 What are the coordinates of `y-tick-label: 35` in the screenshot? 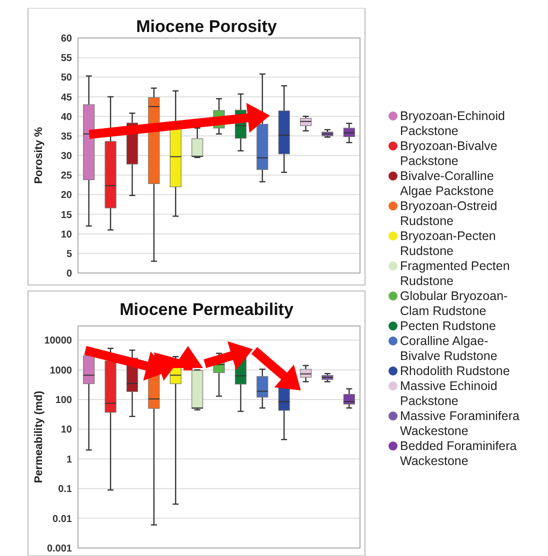 It's located at (66, 136).